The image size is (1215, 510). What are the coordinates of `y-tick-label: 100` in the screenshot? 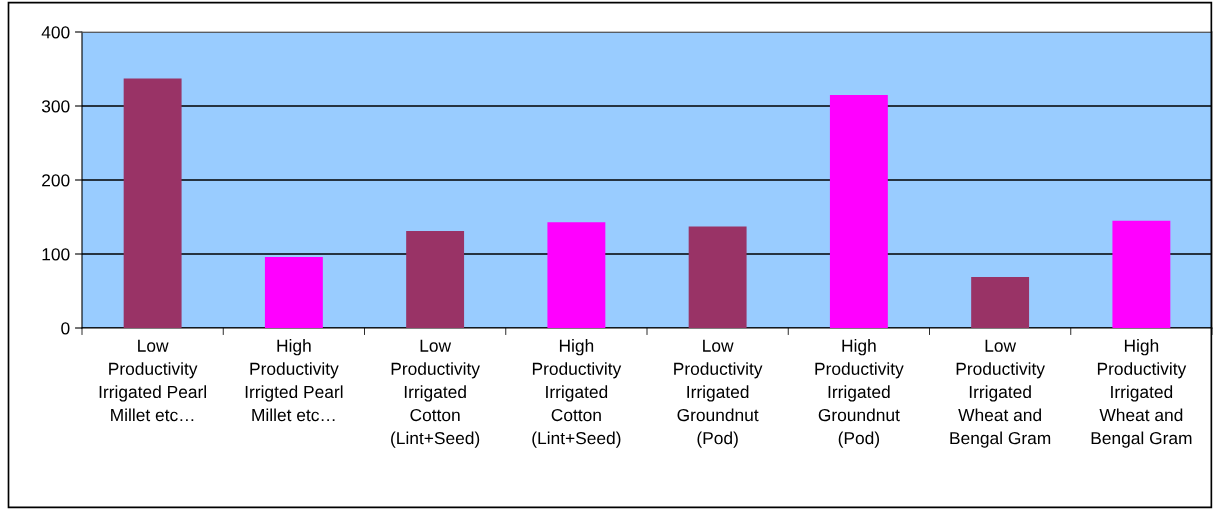 It's located at (56, 254).